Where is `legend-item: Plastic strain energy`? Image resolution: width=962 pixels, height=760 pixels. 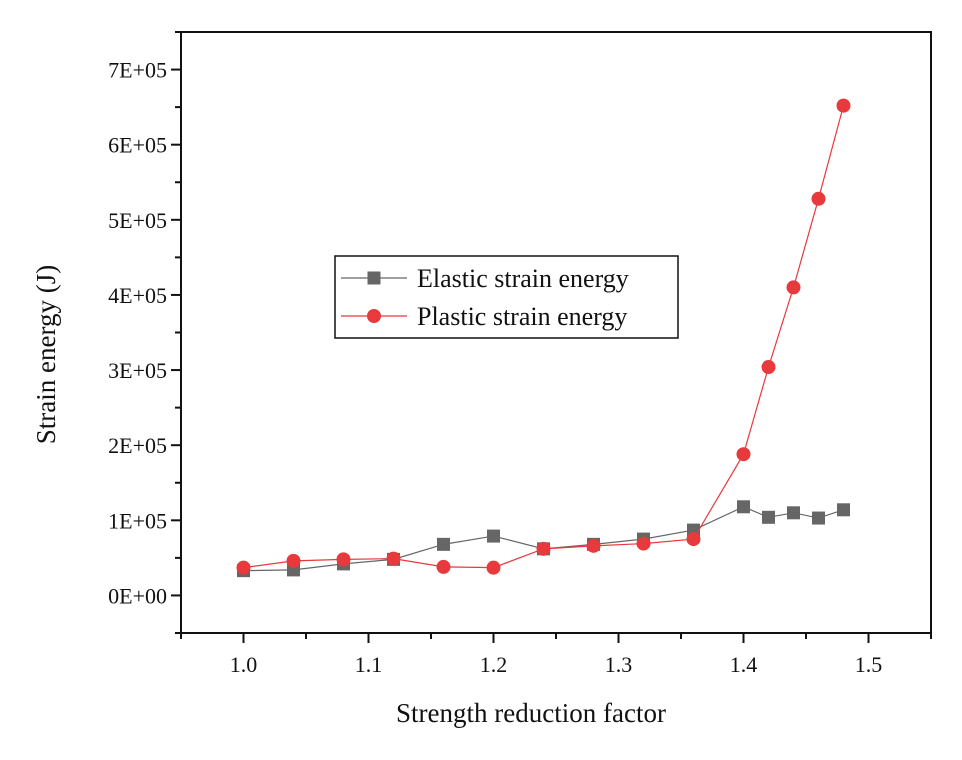 legend-item: Plastic strain energy is located at coordinates (484, 316).